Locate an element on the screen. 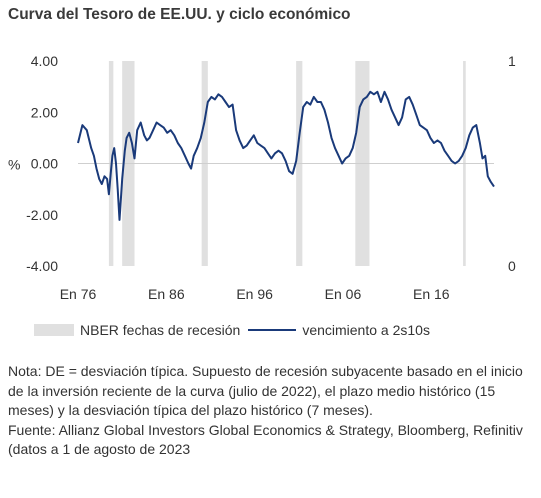 This screenshot has height=498, width=541. legend-recession-label: NBER fechas de recesión is located at coordinates (160, 330).